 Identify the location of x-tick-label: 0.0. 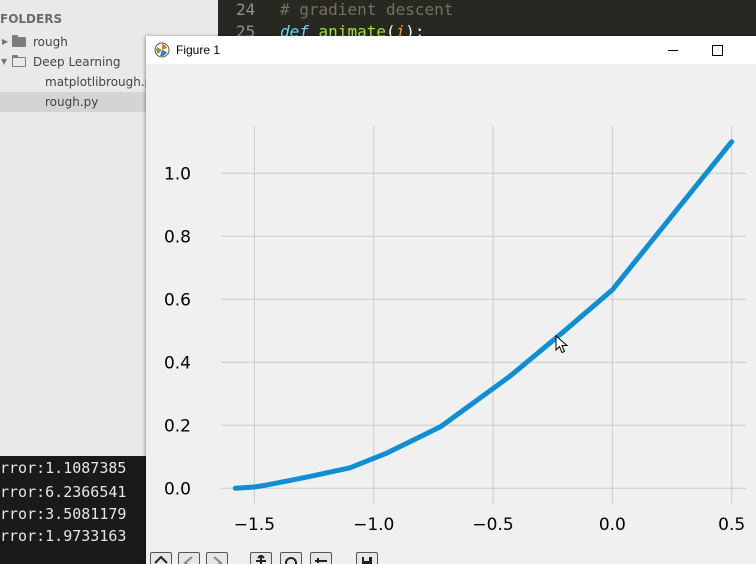
(612, 525).